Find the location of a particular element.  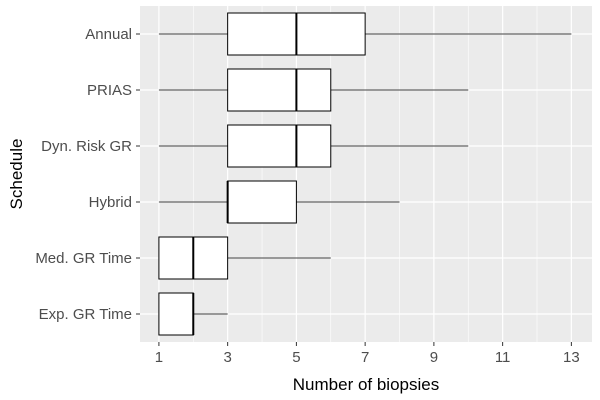

y-axis-title: Schedule is located at coordinates (16, 174).